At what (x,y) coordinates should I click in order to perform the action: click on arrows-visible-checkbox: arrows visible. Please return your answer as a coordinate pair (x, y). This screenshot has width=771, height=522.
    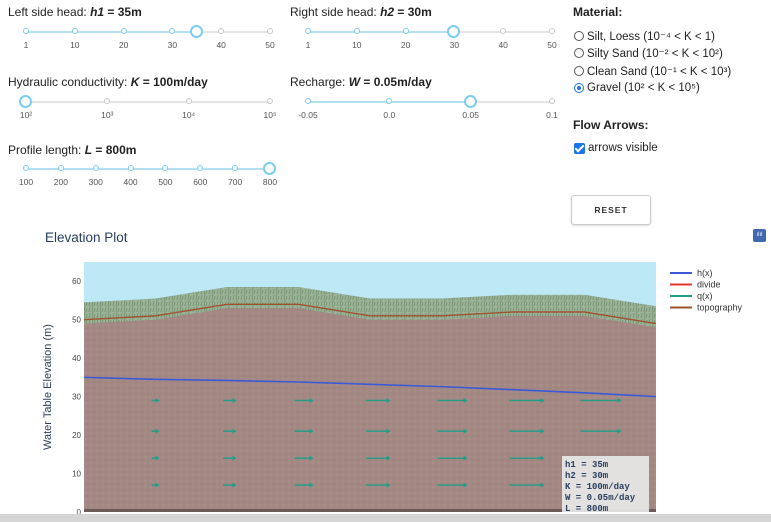
    Looking at the image, I should click on (616, 148).